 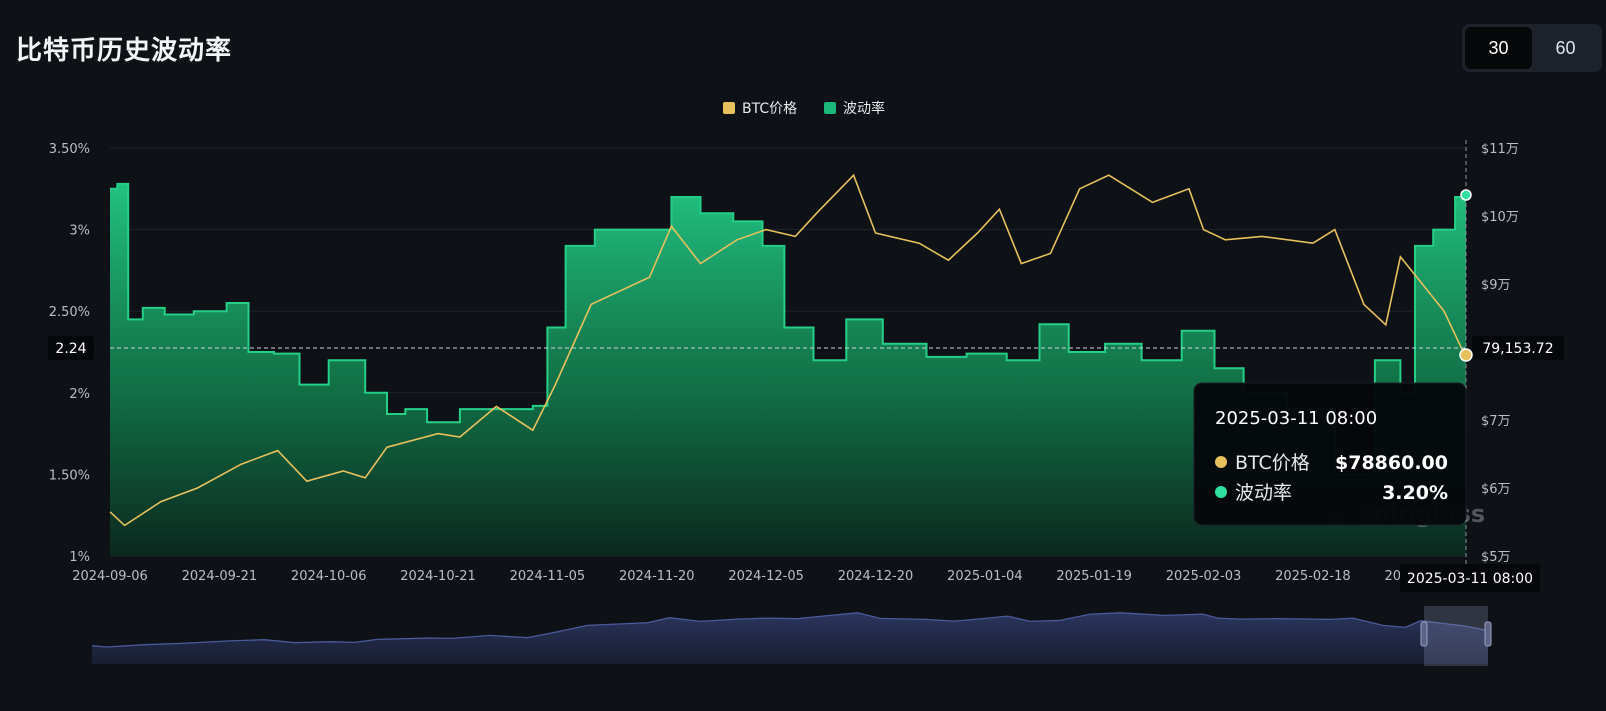 I want to click on x-tick-label: 2025-02-03, so click(x=1204, y=576).